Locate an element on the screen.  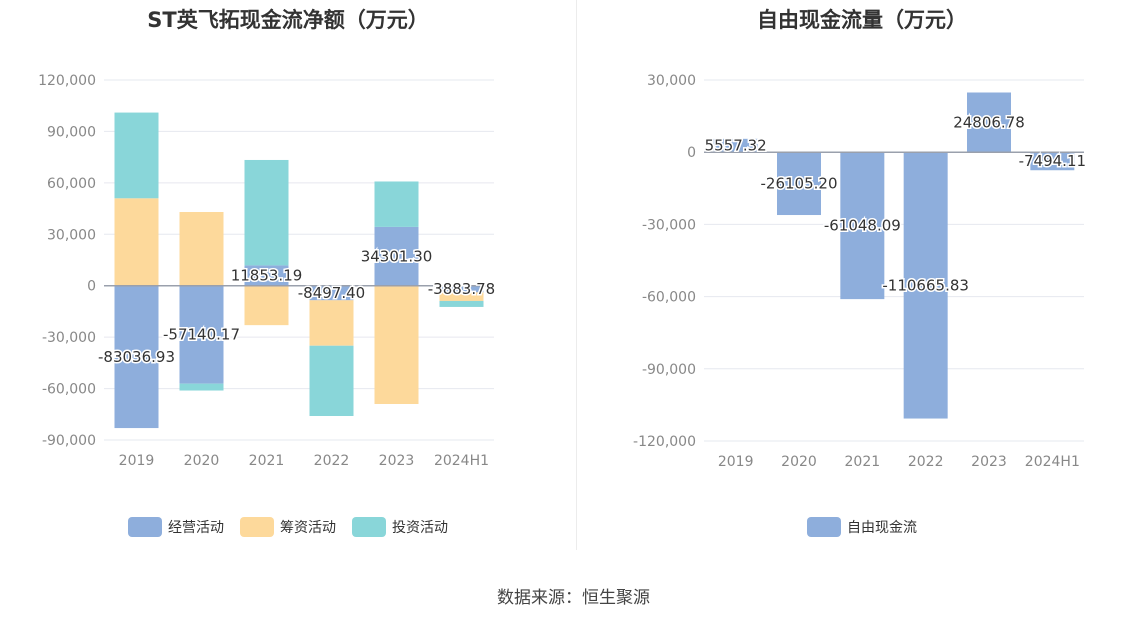
data-label: -7494.11 is located at coordinates (1052, 161).